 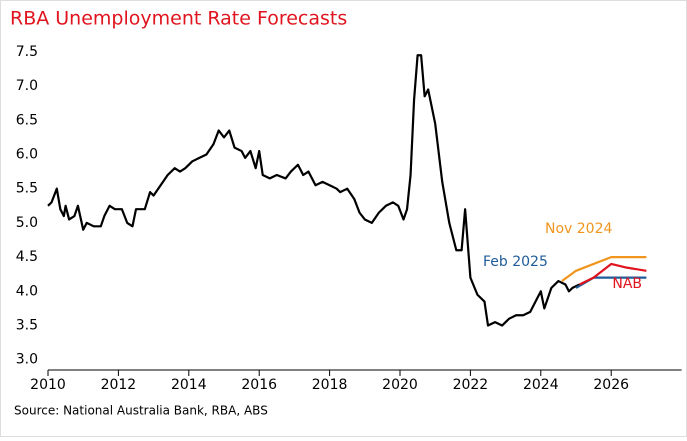 I want to click on x-tick-label: 2020, so click(x=400, y=385).